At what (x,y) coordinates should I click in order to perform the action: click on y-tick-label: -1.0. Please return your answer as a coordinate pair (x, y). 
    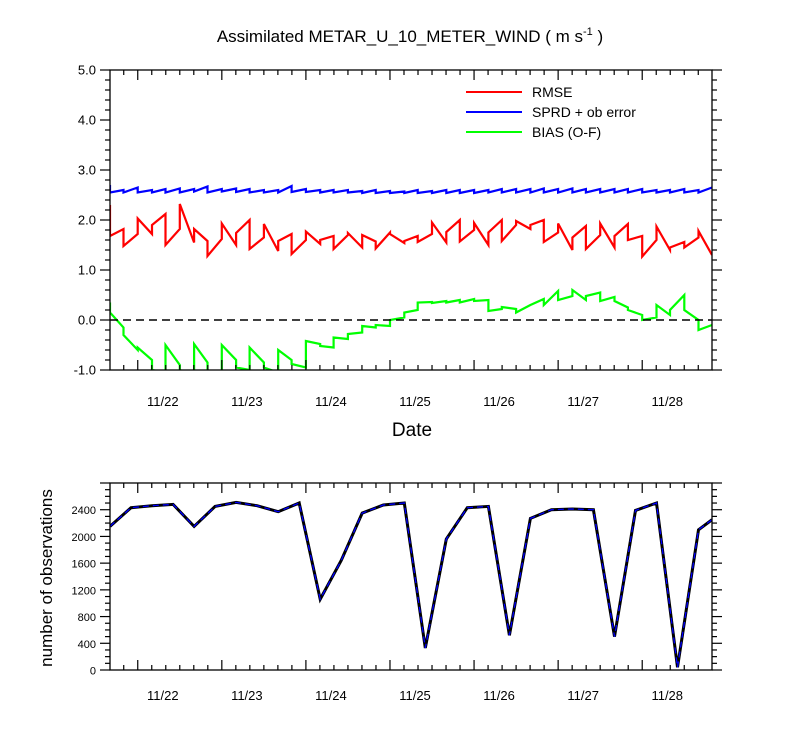
    Looking at the image, I should click on (85, 370).